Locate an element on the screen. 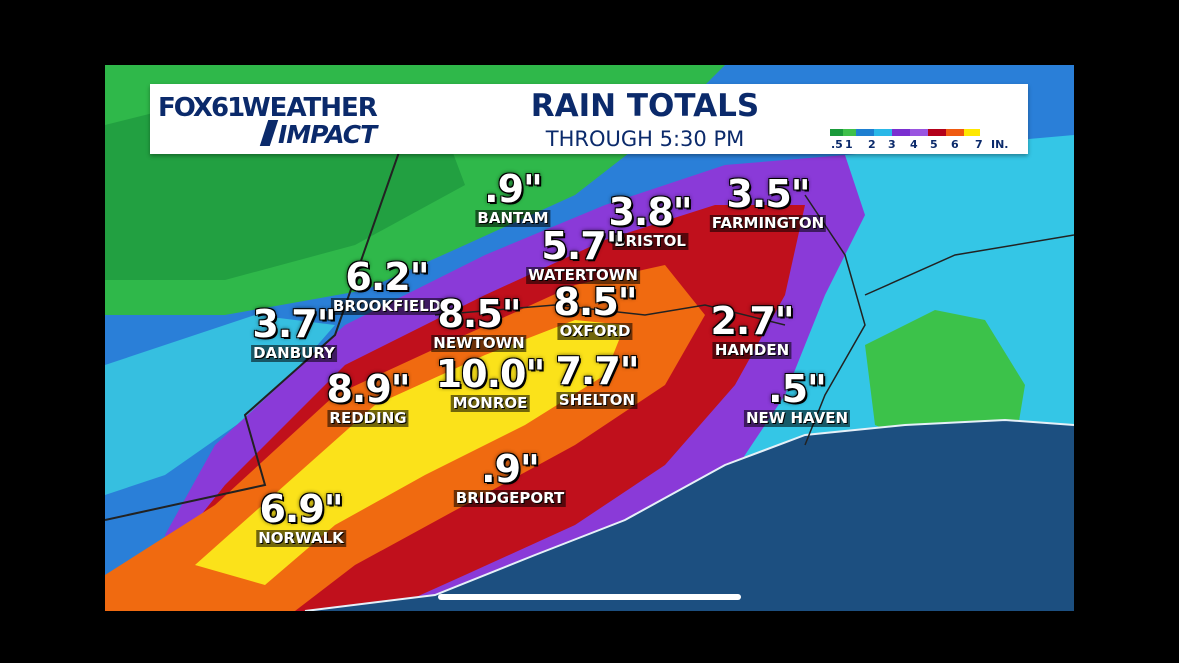 The width and height of the screenshot is (1179, 663). rain-total-oxford: 8.5" OXFORD is located at coordinates (595, 310).